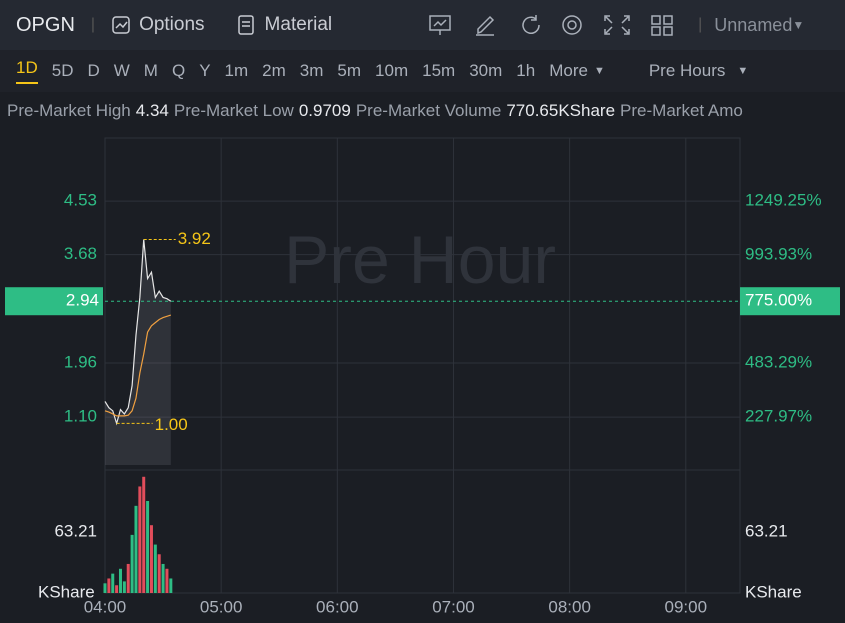 The height and width of the screenshot is (623, 845). I want to click on x-tick-label: 07:00, so click(453, 606).